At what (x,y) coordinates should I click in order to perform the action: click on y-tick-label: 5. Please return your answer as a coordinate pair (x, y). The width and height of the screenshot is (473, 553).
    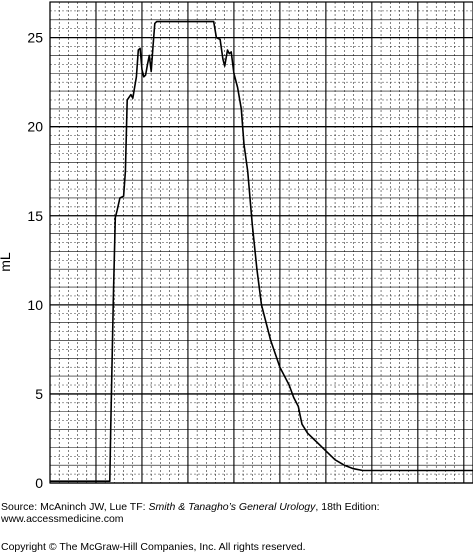
    Looking at the image, I should click on (39, 394).